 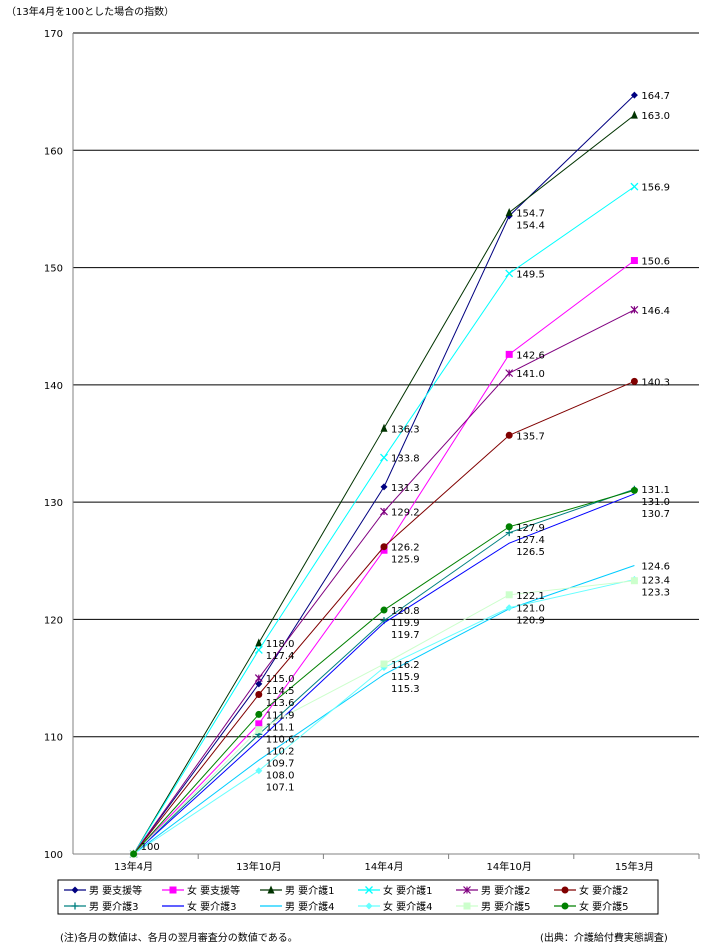 I want to click on legend-label: 男 要支援等, so click(x=115, y=890).